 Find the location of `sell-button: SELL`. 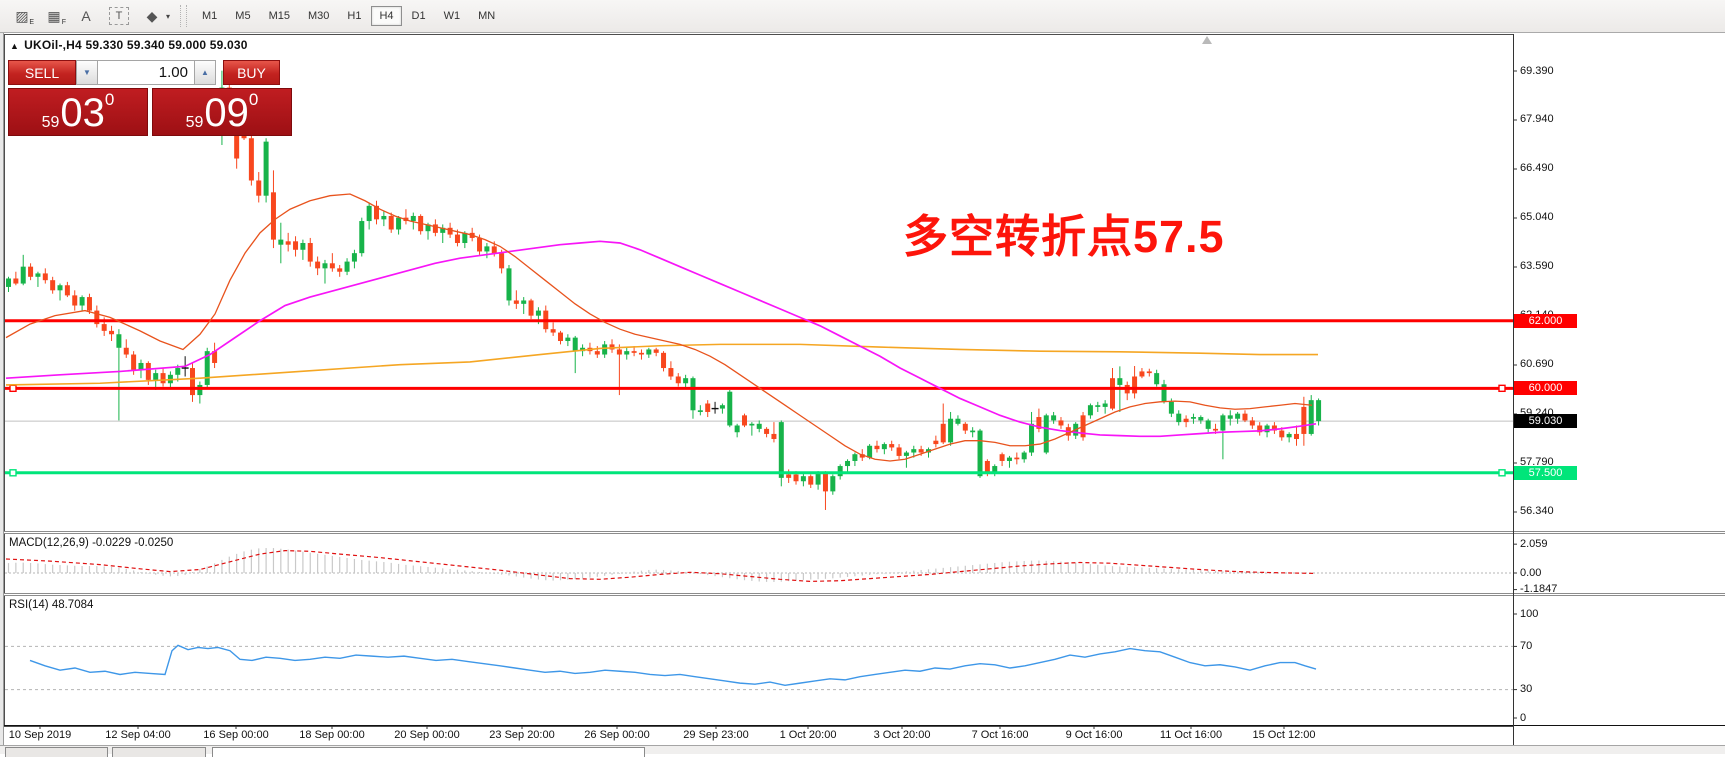

sell-button: SELL is located at coordinates (42, 72).